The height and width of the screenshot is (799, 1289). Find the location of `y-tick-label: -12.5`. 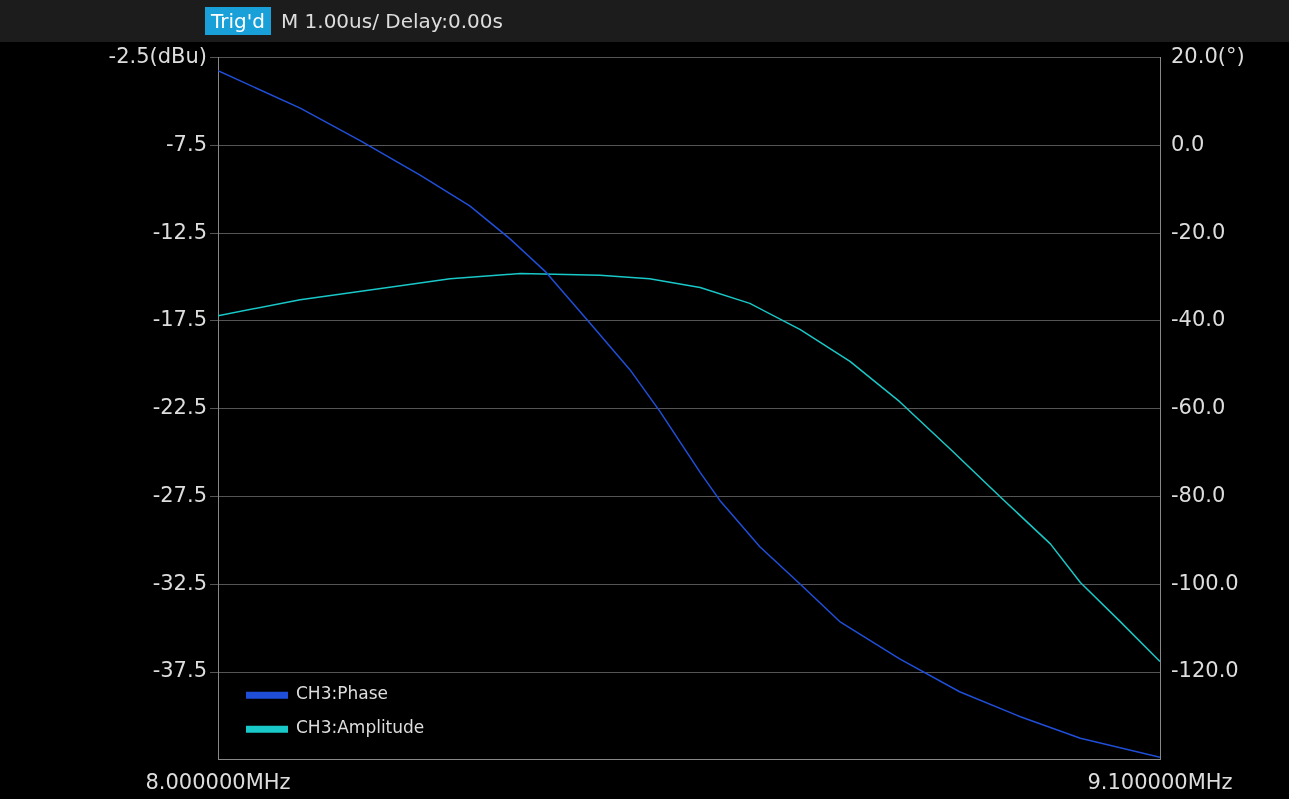

y-tick-label: -12.5 is located at coordinates (179, 231).